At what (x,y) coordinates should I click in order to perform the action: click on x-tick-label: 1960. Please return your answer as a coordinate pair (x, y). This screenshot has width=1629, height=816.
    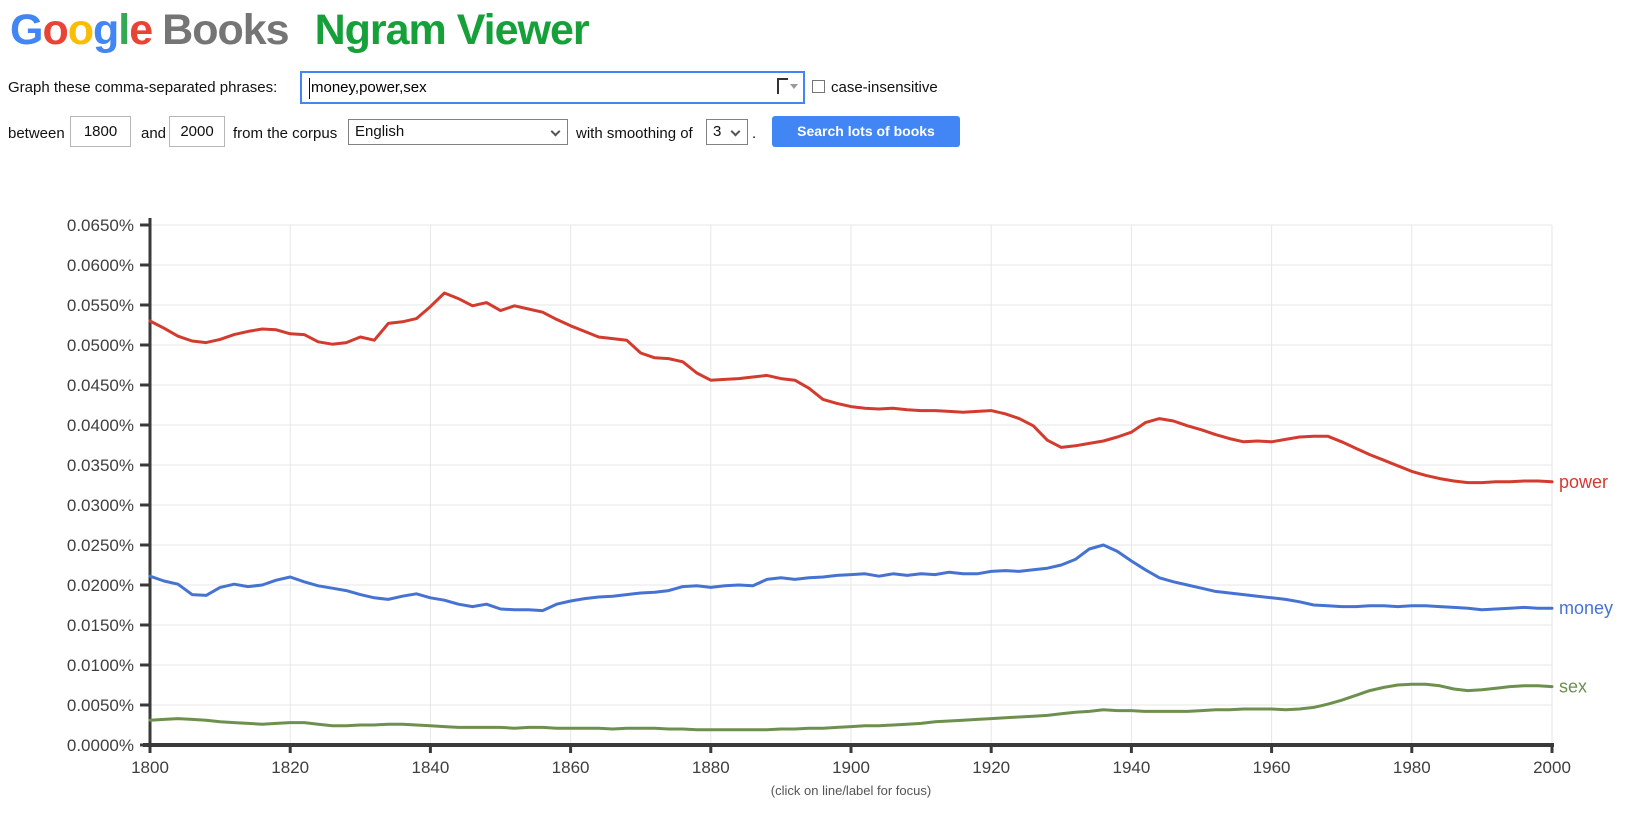
    Looking at the image, I should click on (1272, 767).